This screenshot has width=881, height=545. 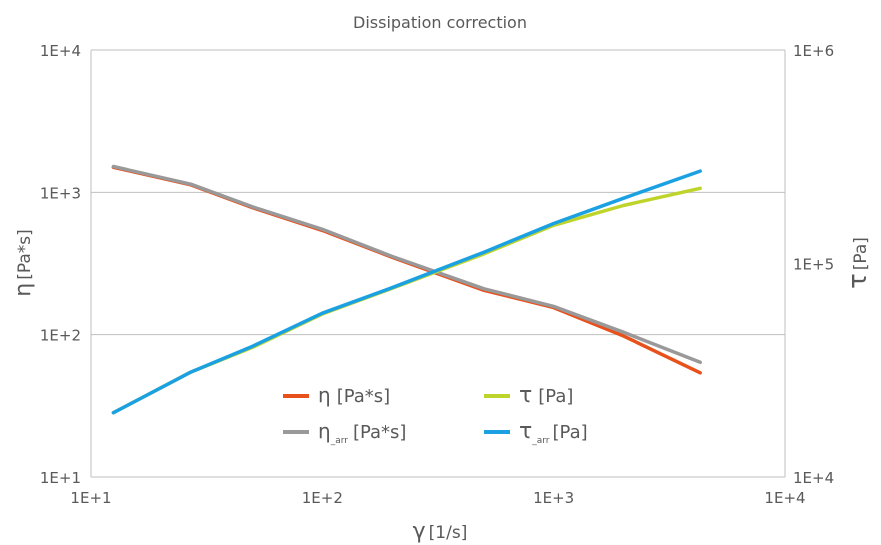 What do you see at coordinates (322, 498) in the screenshot?
I see `x-tick-label: 1E+2` at bounding box center [322, 498].